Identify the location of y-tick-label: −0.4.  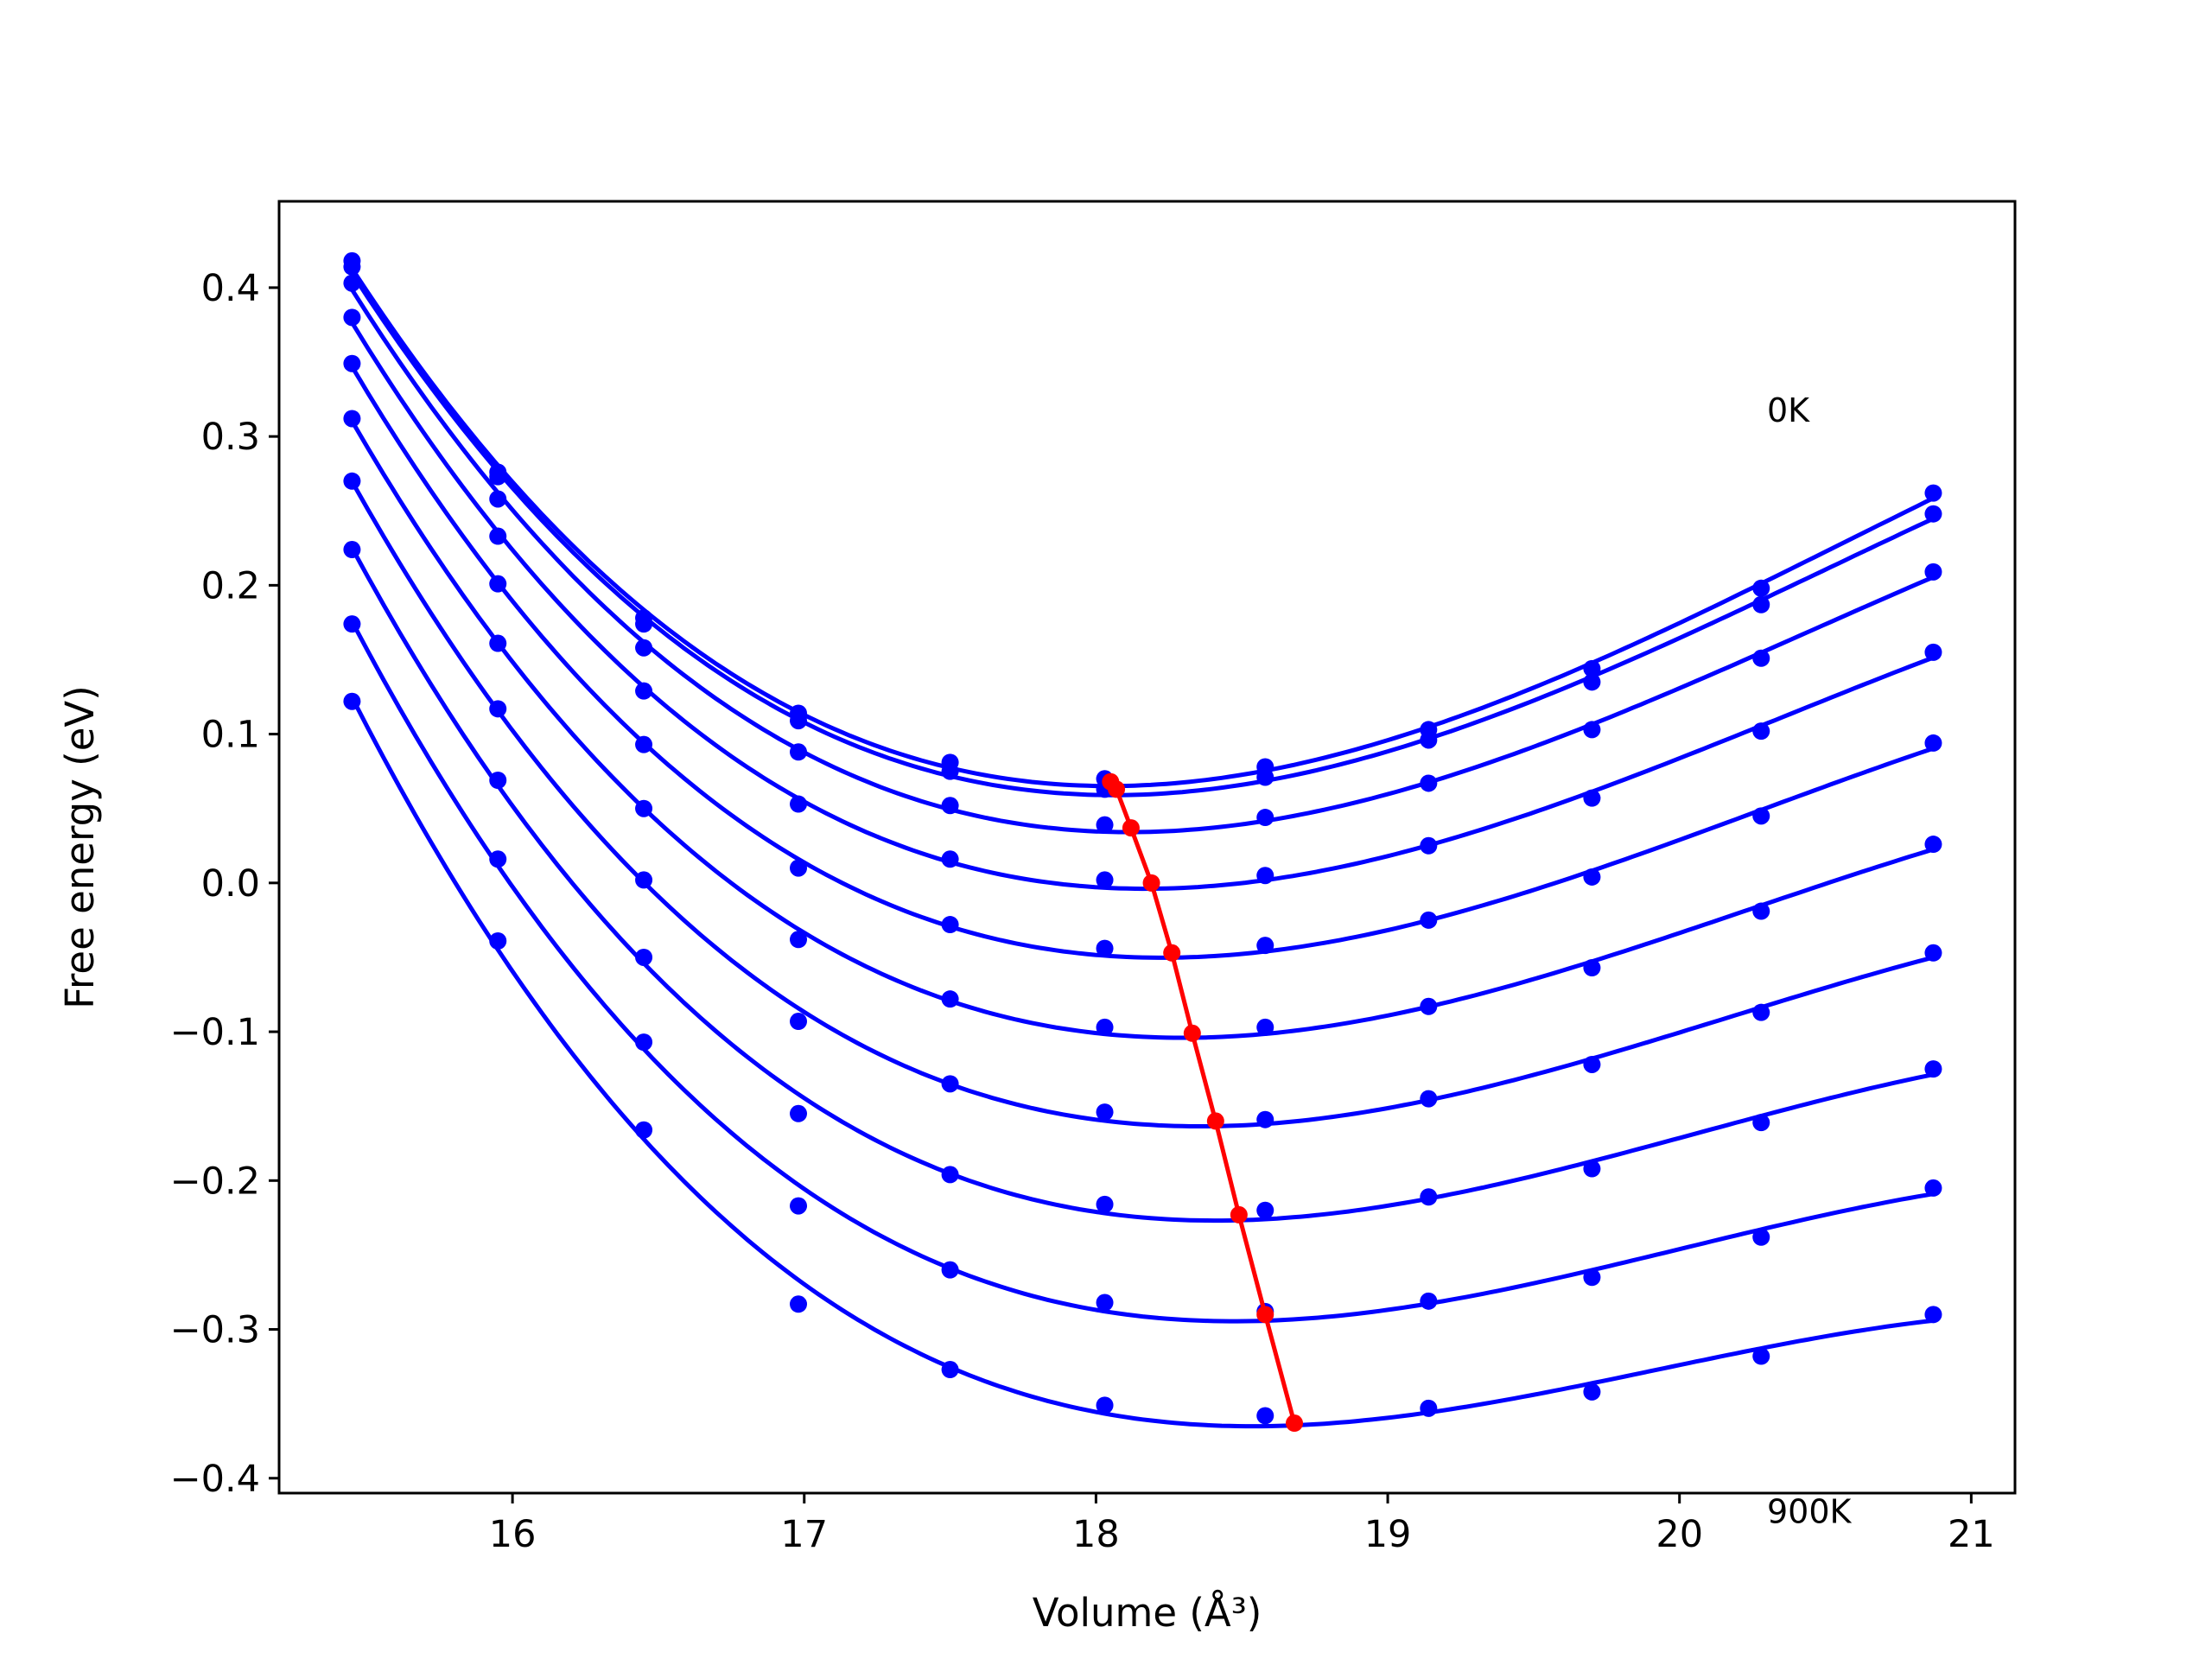
(215, 1479).